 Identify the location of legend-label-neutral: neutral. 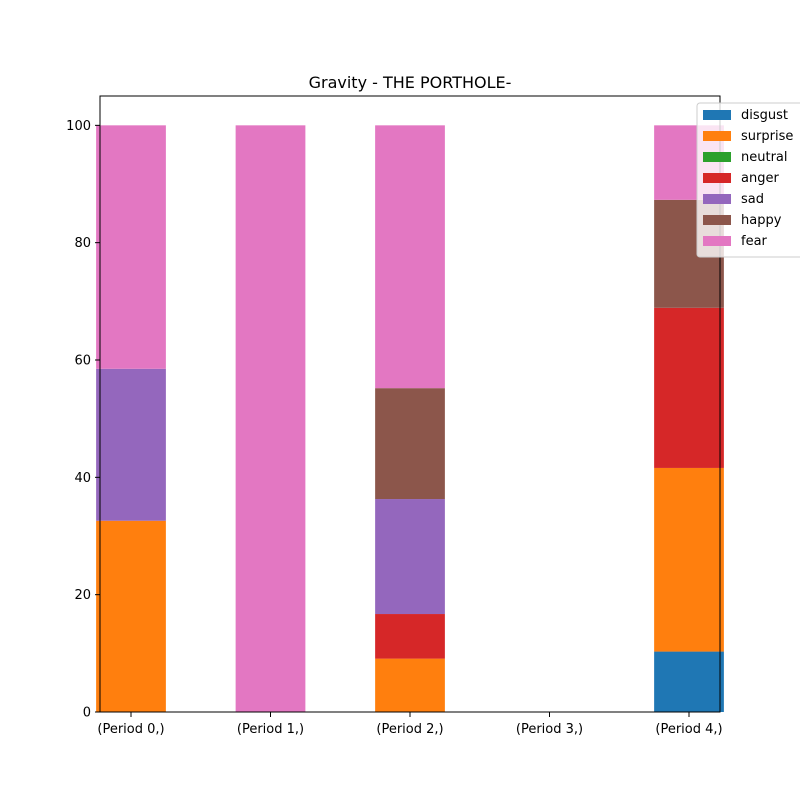
(764, 157).